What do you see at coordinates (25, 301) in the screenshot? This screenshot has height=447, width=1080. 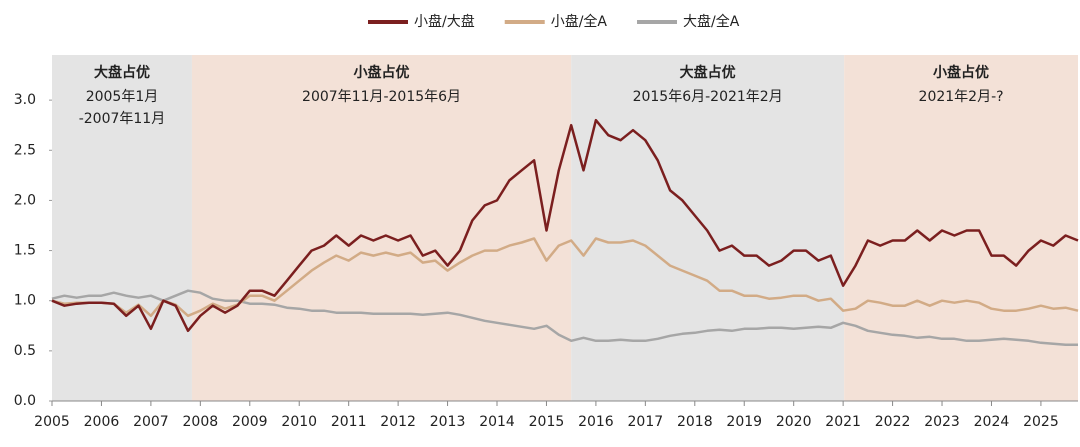 I see `y-tick-label: 1.0` at bounding box center [25, 301].